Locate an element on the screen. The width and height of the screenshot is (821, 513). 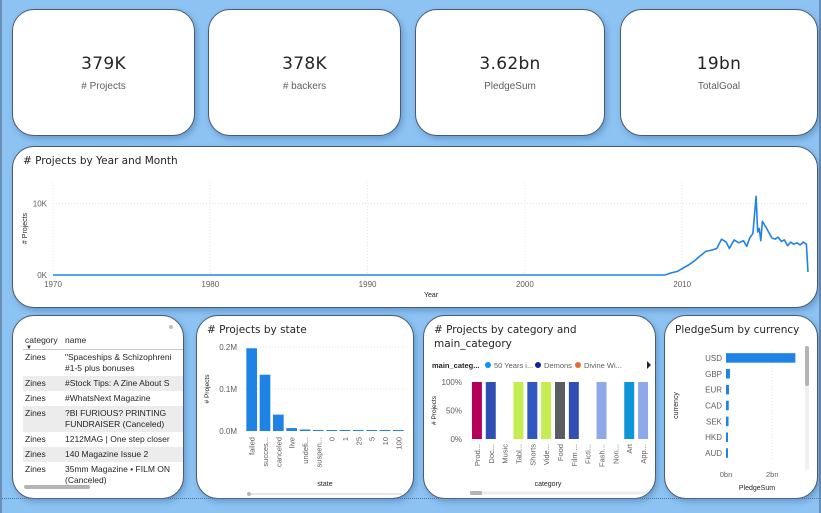
cell-name: 1212MAG | One step closer is located at coordinates (117, 439).